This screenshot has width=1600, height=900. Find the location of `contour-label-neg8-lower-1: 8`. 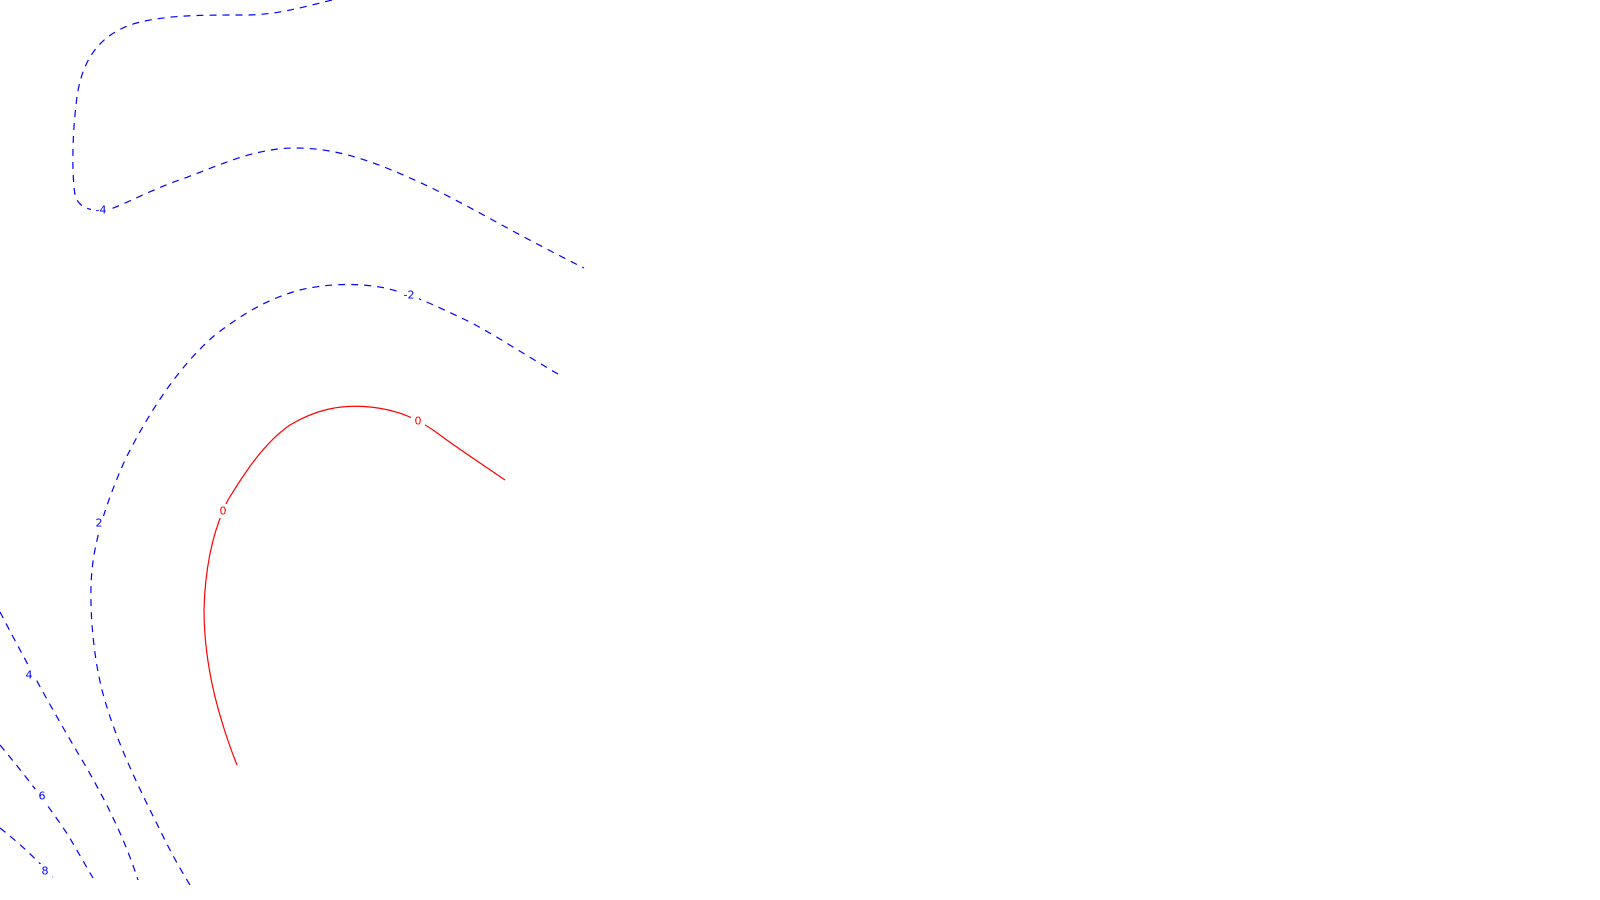

contour-label-neg8-lower-1: 8 is located at coordinates (45, 871).